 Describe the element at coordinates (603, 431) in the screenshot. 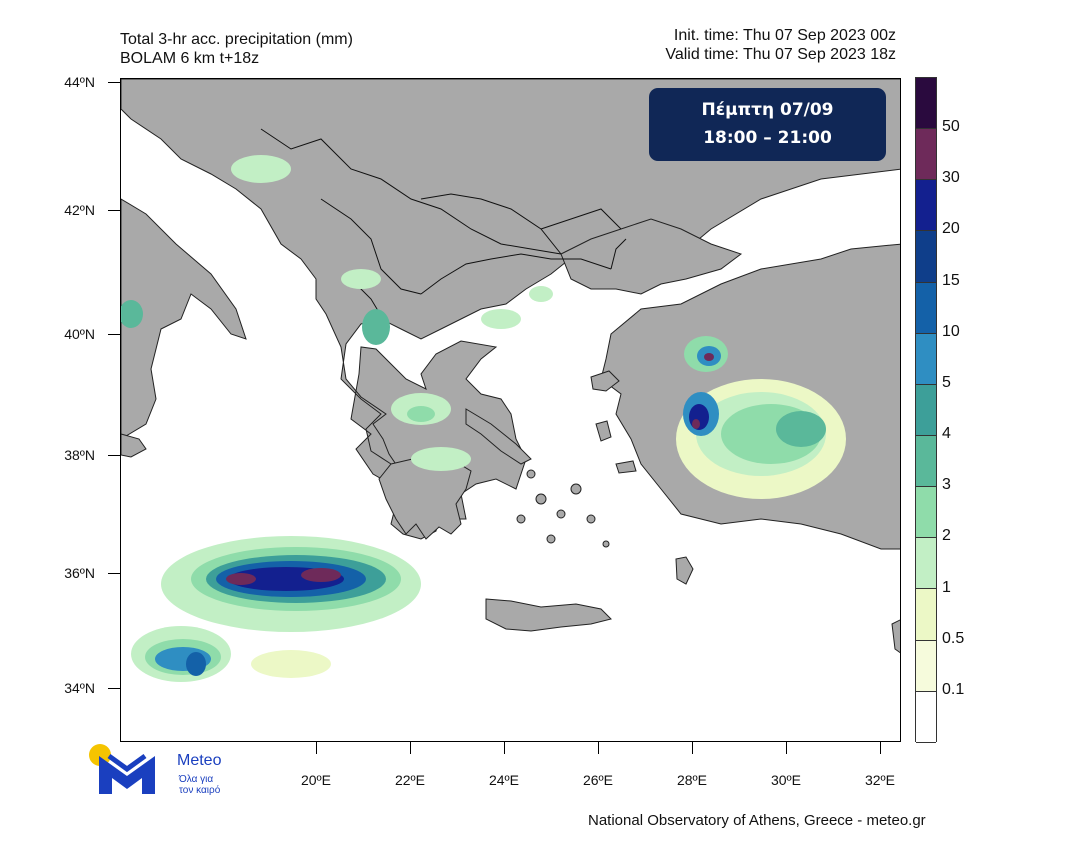

I see `chios-land` at that location.